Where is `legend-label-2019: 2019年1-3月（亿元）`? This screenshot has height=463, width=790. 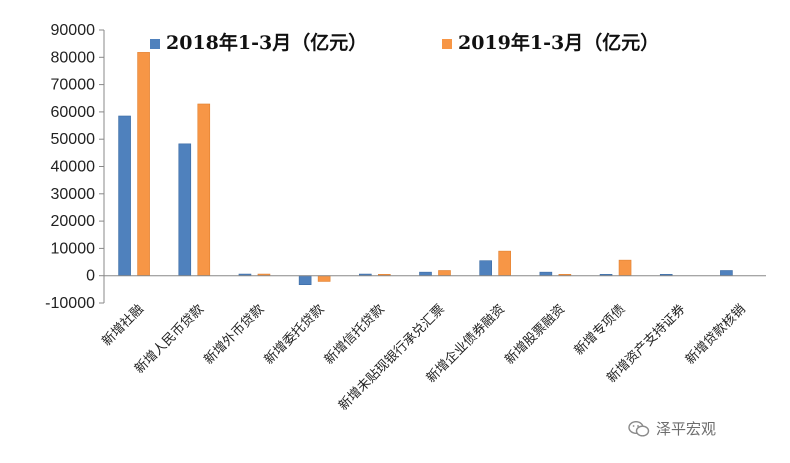 legend-label-2019: 2019年1-3月（亿元） is located at coordinates (558, 42).